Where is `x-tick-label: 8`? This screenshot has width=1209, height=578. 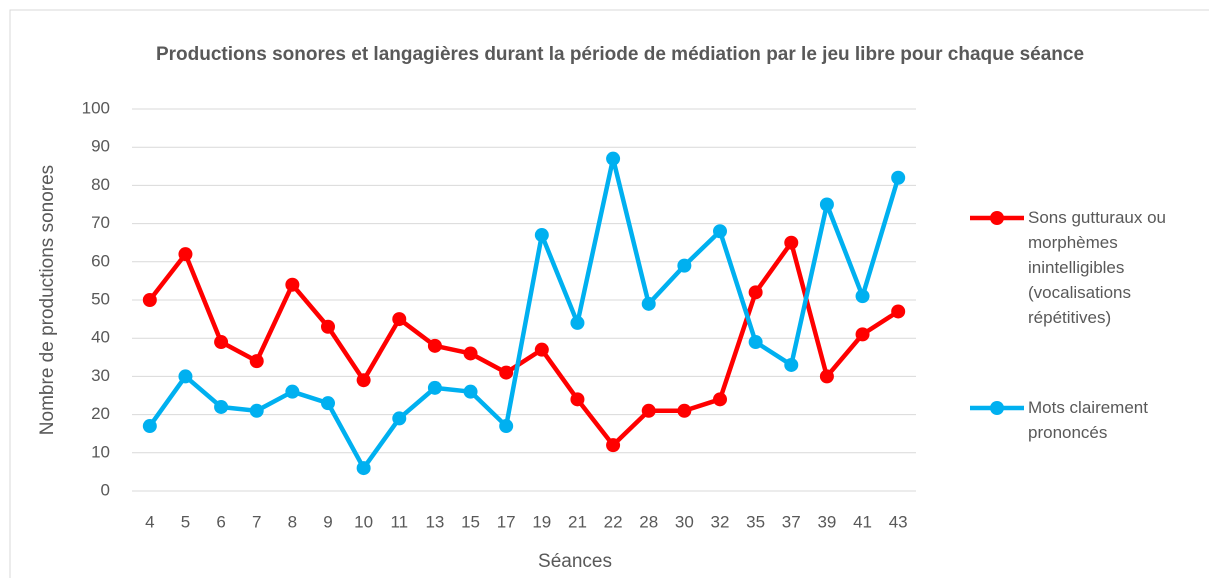 x-tick-label: 8 is located at coordinates (292, 521).